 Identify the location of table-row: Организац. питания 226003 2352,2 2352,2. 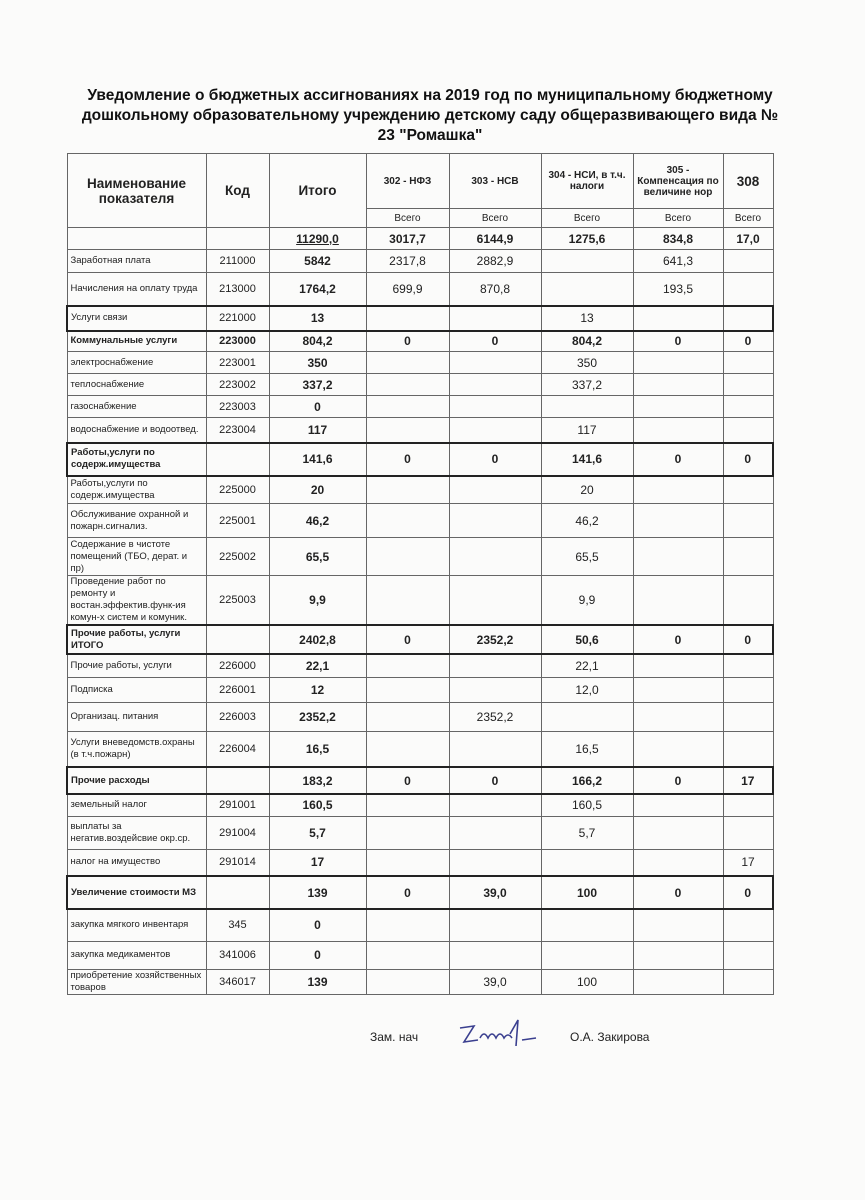
(420, 716).